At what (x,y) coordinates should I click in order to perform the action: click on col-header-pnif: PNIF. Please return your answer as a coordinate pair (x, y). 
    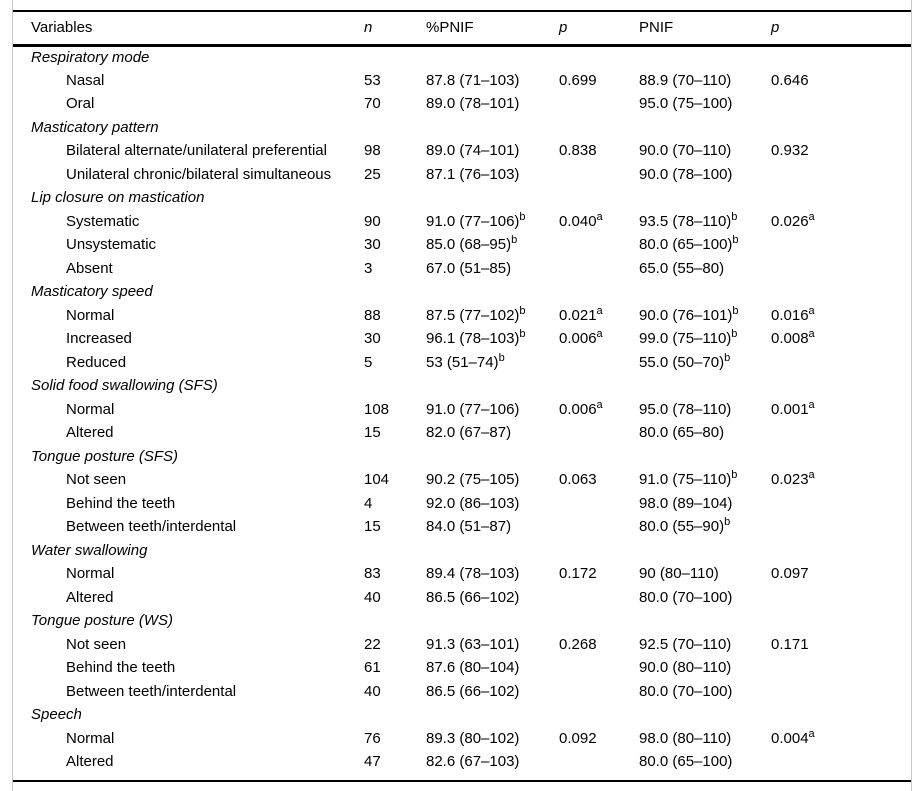
    Looking at the image, I should click on (705, 28).